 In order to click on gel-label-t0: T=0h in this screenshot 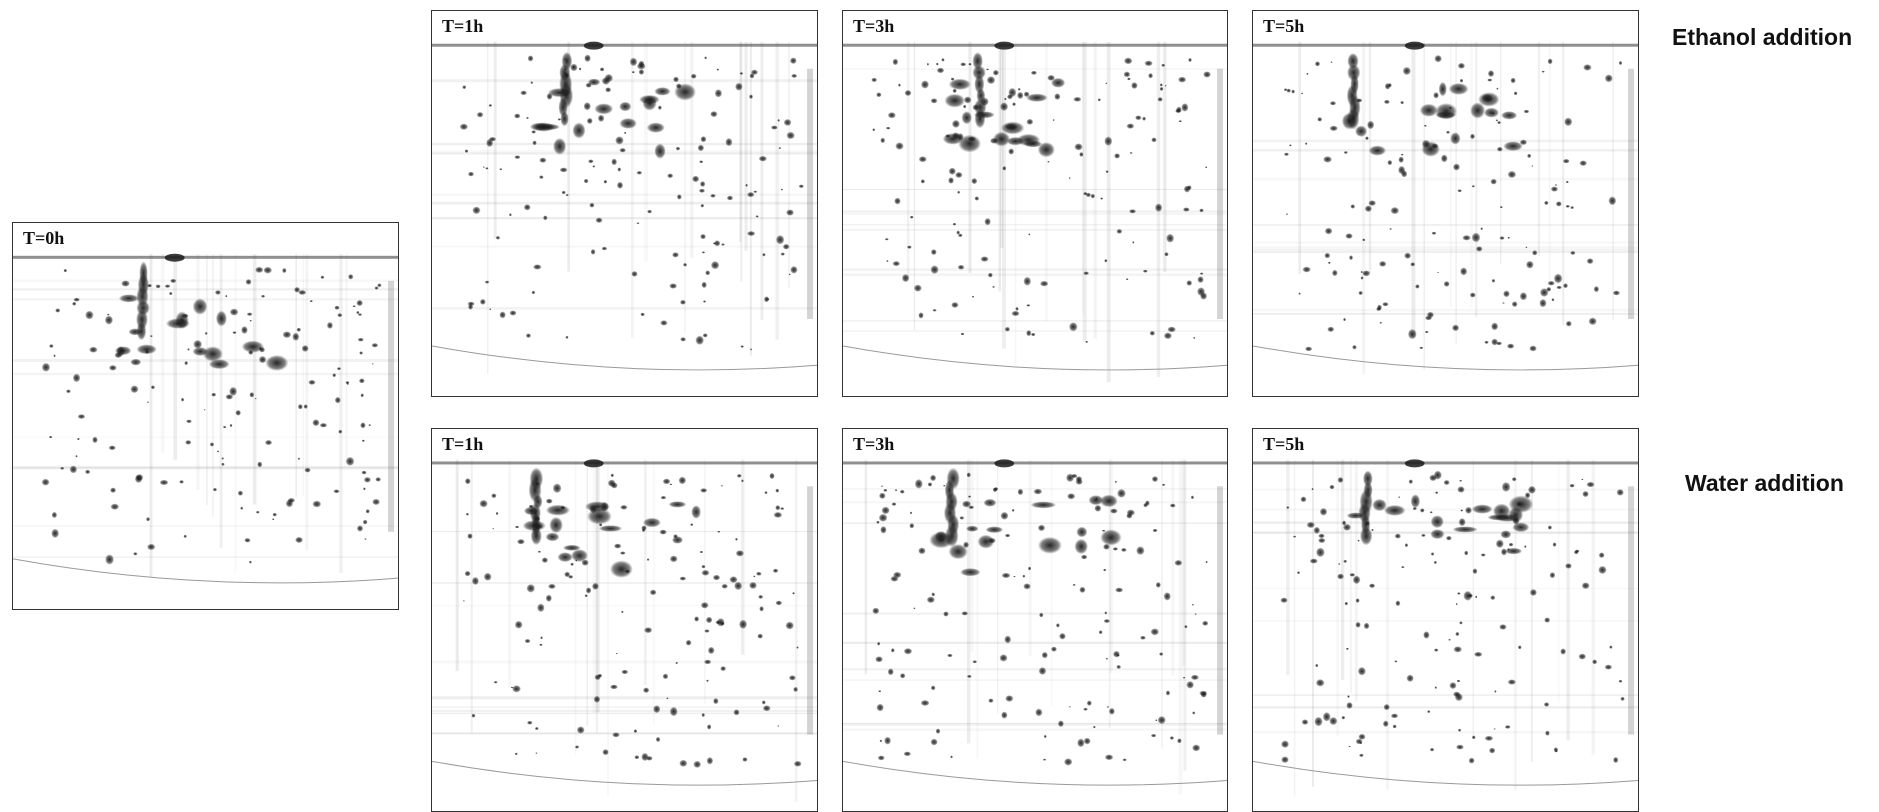, I will do `click(44, 238)`.